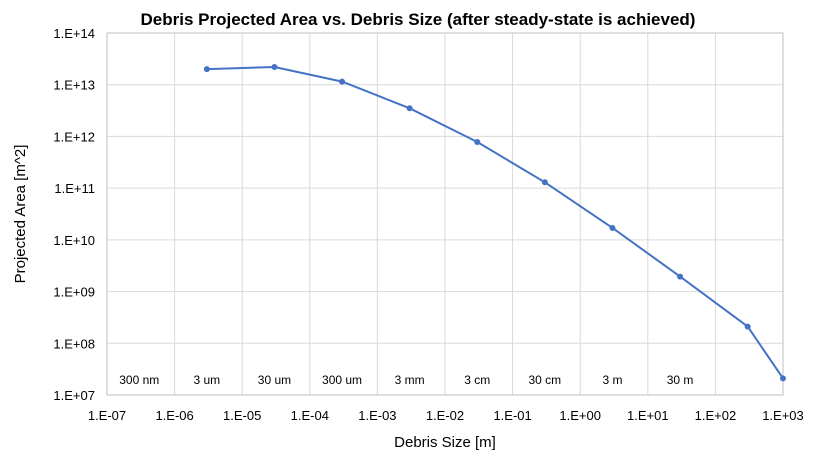 This screenshot has width=819, height=459. What do you see at coordinates (74, 343) in the screenshot?
I see `y-tick-label: 1.E+08` at bounding box center [74, 343].